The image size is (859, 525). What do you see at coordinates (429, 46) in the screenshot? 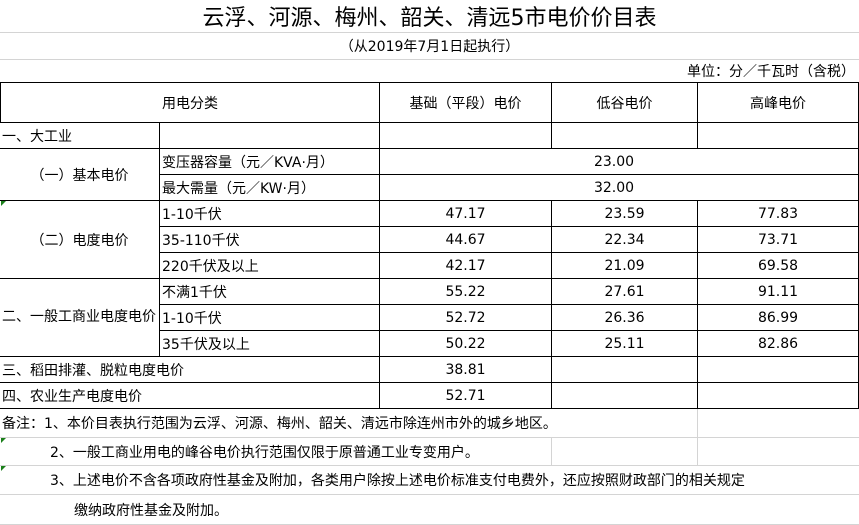
I see `subtitle: （从2019年7月1日起执行）` at bounding box center [429, 46].